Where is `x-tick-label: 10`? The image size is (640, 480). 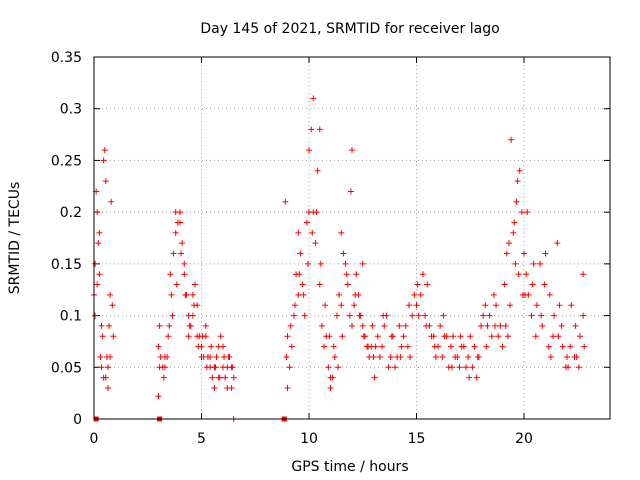 x-tick-label: 10 is located at coordinates (309, 439).